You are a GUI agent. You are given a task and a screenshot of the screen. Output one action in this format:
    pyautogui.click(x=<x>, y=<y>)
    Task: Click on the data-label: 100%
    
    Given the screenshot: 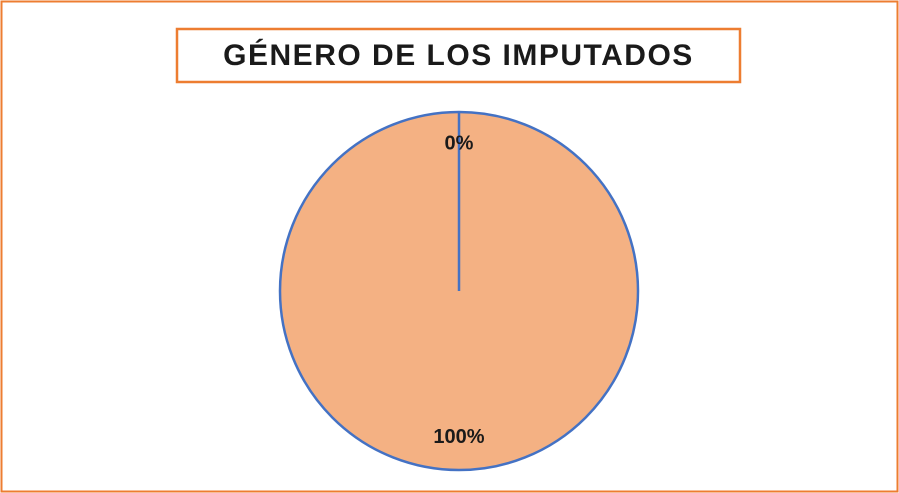 What is the action you would take?
    pyautogui.click(x=458, y=437)
    